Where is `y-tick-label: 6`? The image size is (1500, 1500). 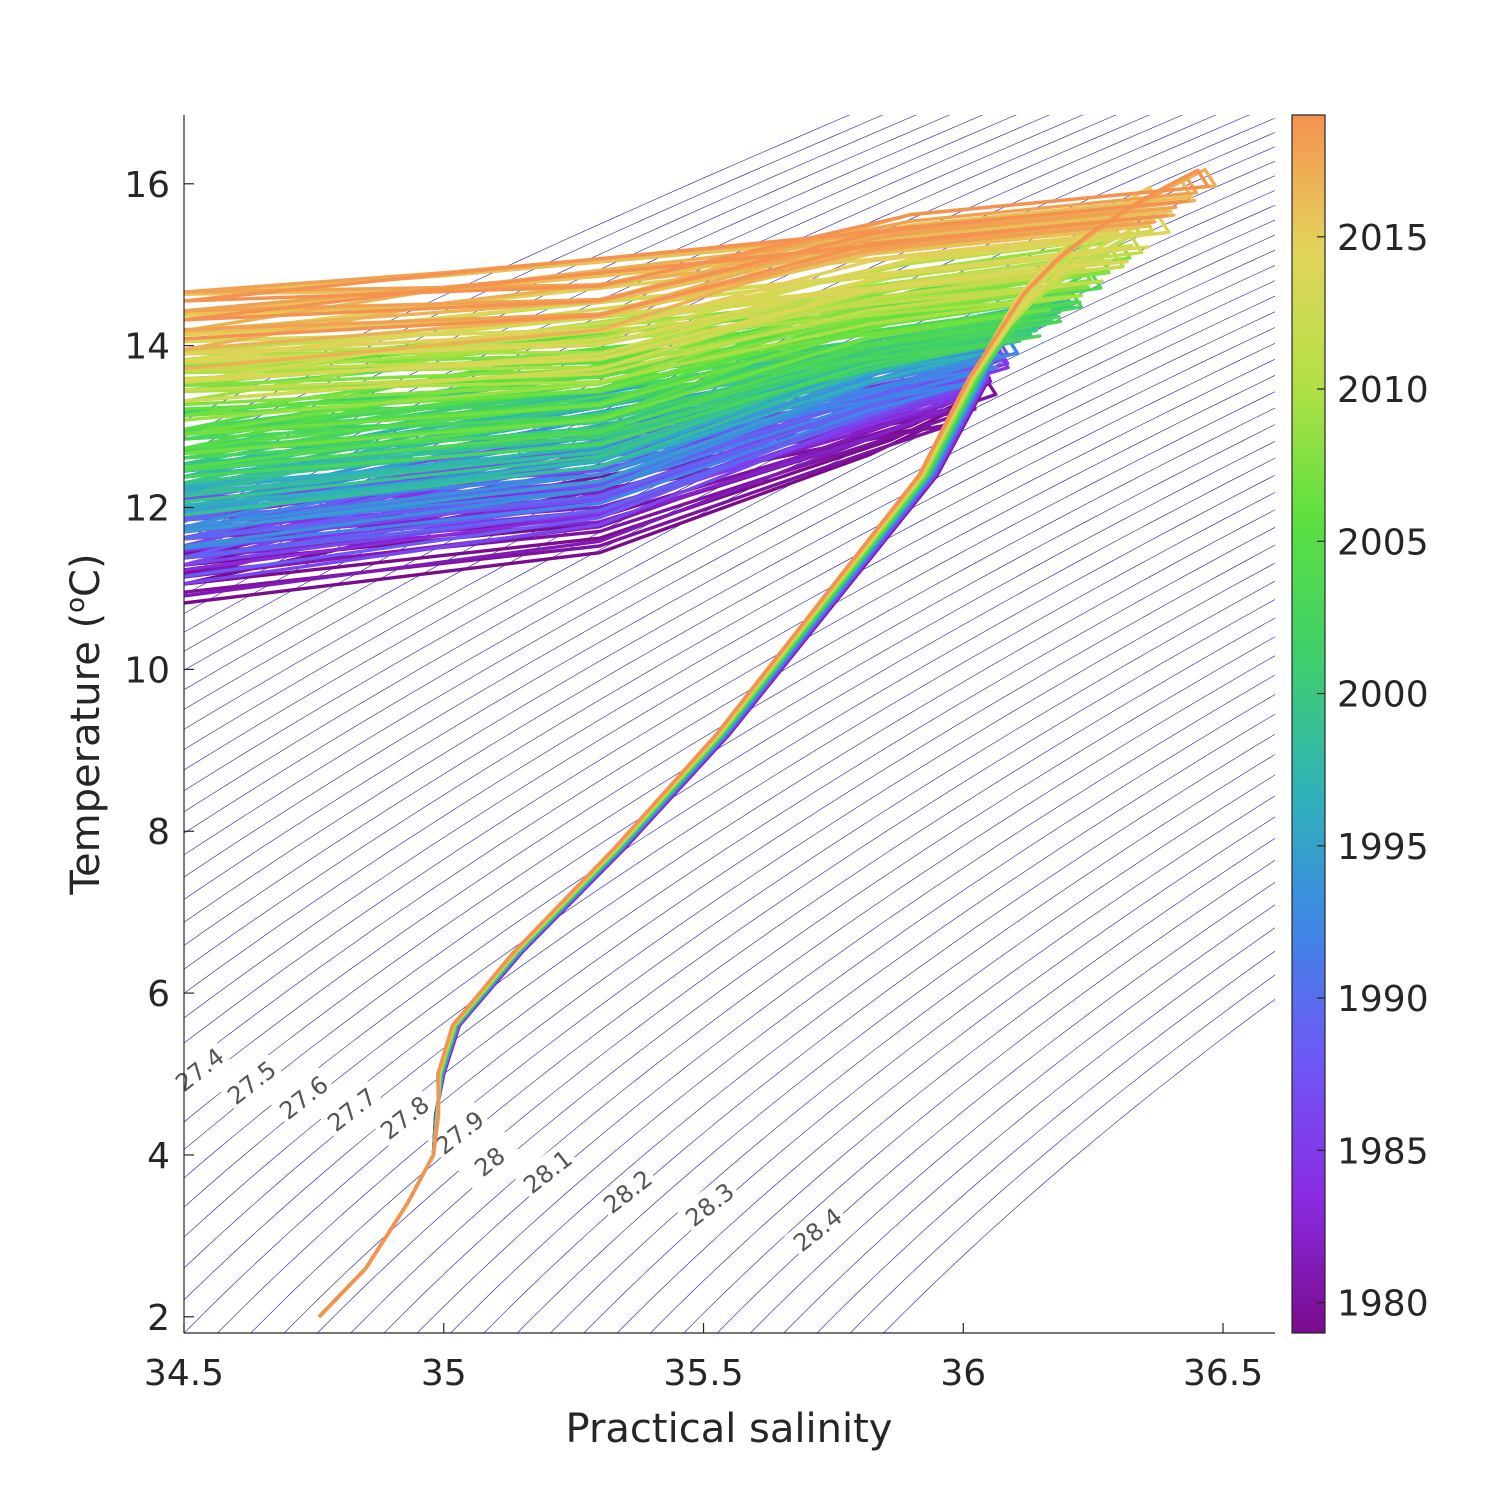
y-tick-label: 6 is located at coordinates (158, 994).